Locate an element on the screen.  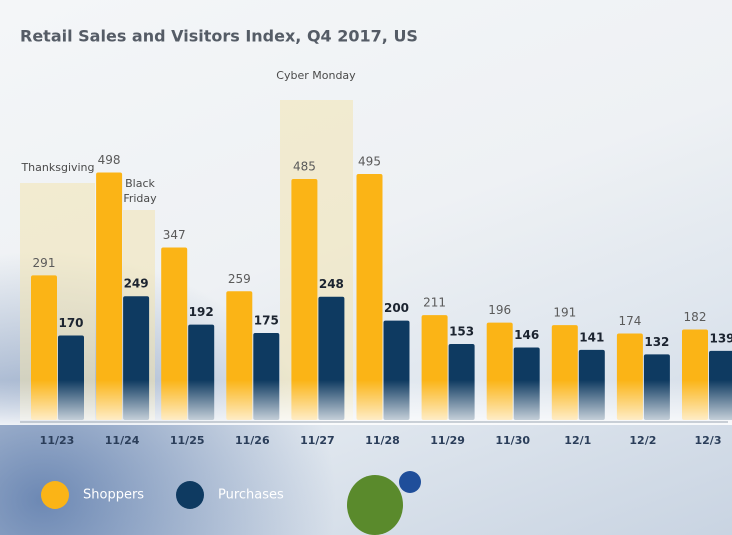
value-label: 291 is located at coordinates (44, 263).